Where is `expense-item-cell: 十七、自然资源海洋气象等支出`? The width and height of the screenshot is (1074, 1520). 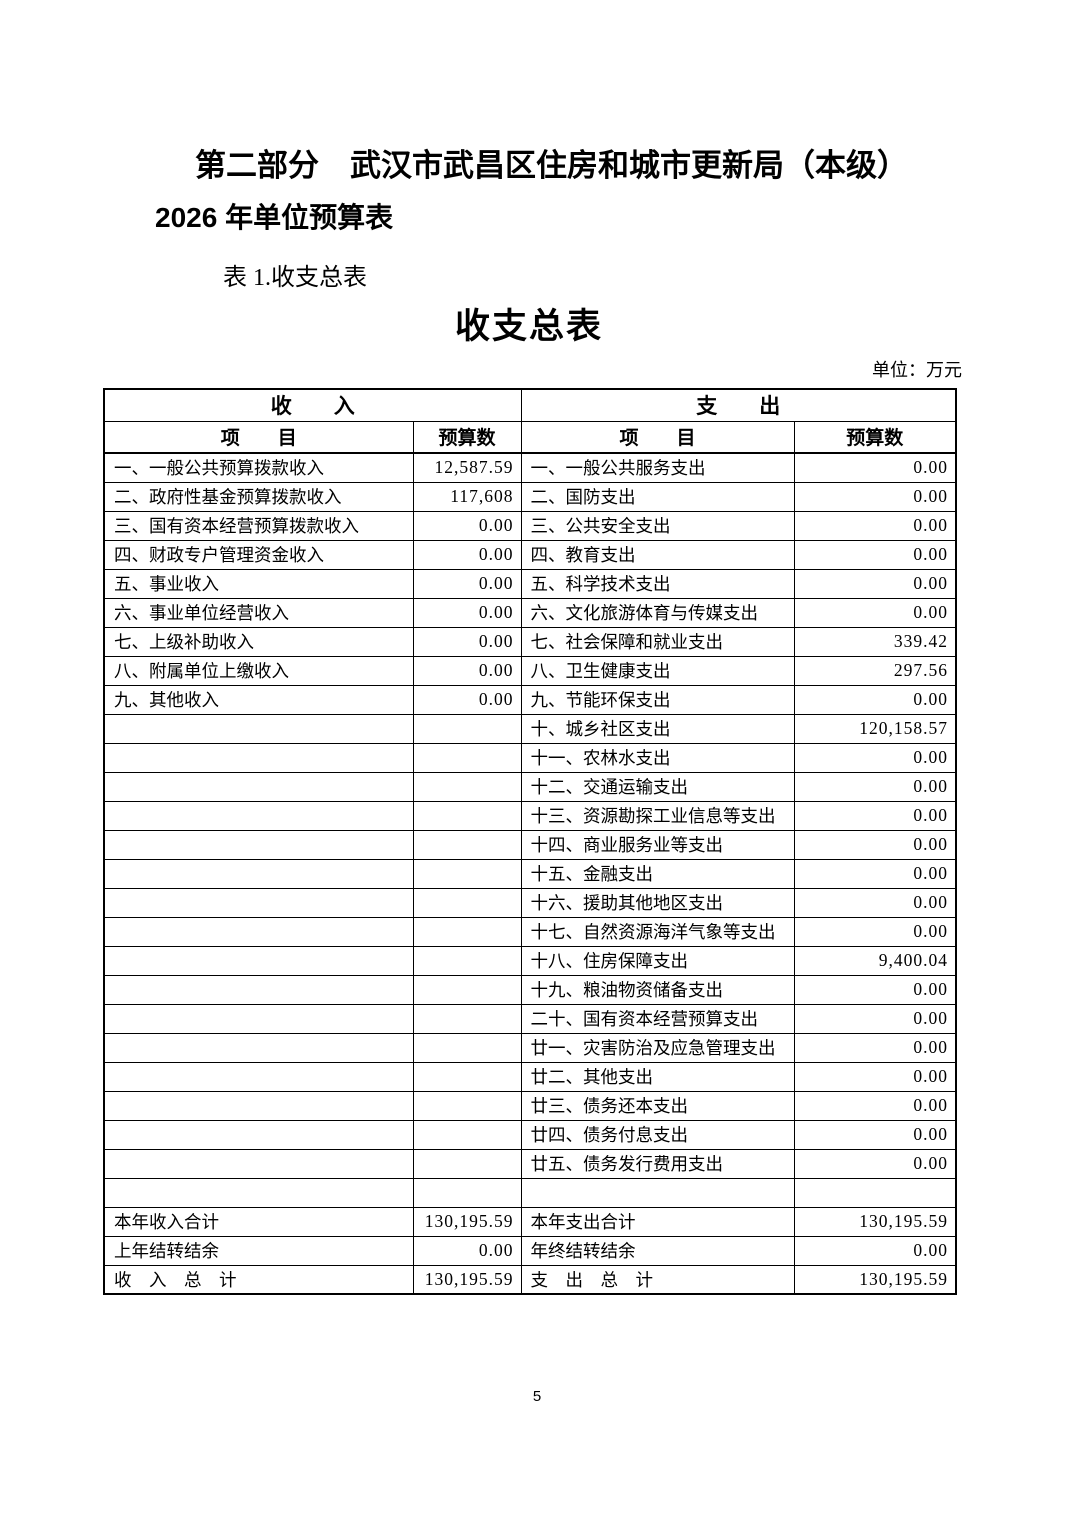
expense-item-cell: 十七、自然资源海洋气象等支出 is located at coordinates (657, 931).